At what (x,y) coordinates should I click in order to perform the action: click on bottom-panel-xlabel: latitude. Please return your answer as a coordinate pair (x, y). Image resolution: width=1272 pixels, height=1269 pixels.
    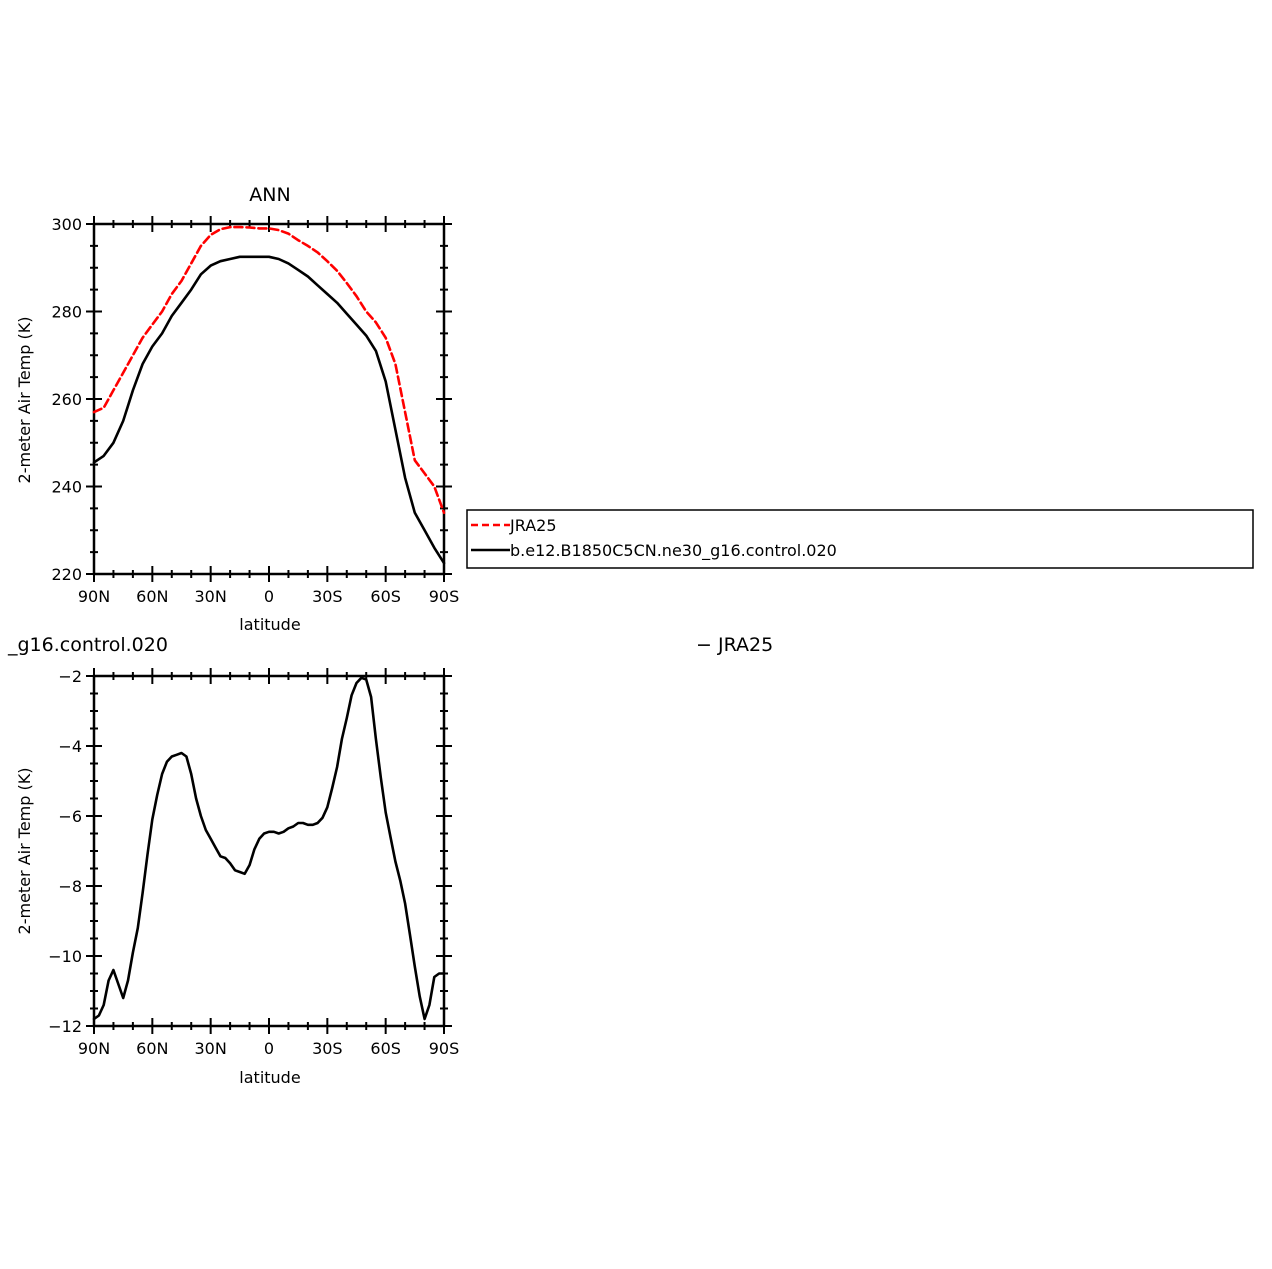
    Looking at the image, I should click on (269, 1077).